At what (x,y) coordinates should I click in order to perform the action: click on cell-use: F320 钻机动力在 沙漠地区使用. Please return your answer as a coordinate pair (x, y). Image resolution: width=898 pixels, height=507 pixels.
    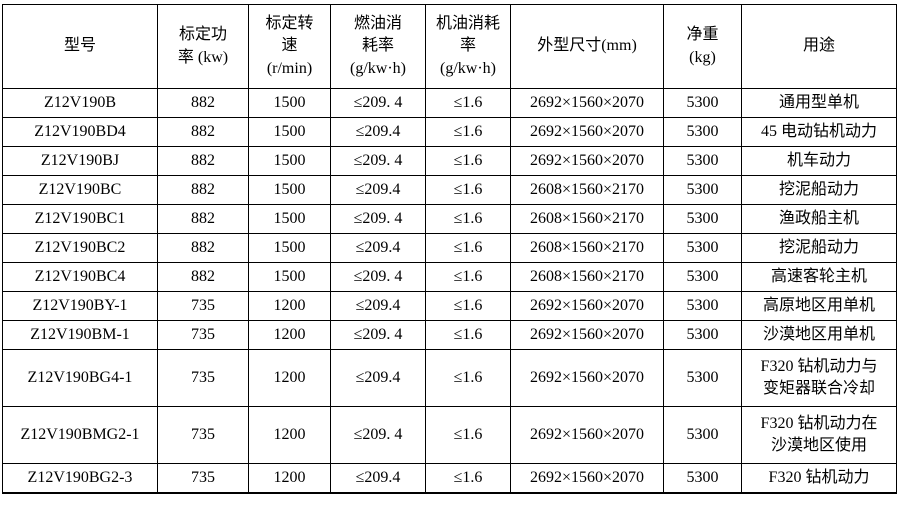
    Looking at the image, I should click on (819, 435).